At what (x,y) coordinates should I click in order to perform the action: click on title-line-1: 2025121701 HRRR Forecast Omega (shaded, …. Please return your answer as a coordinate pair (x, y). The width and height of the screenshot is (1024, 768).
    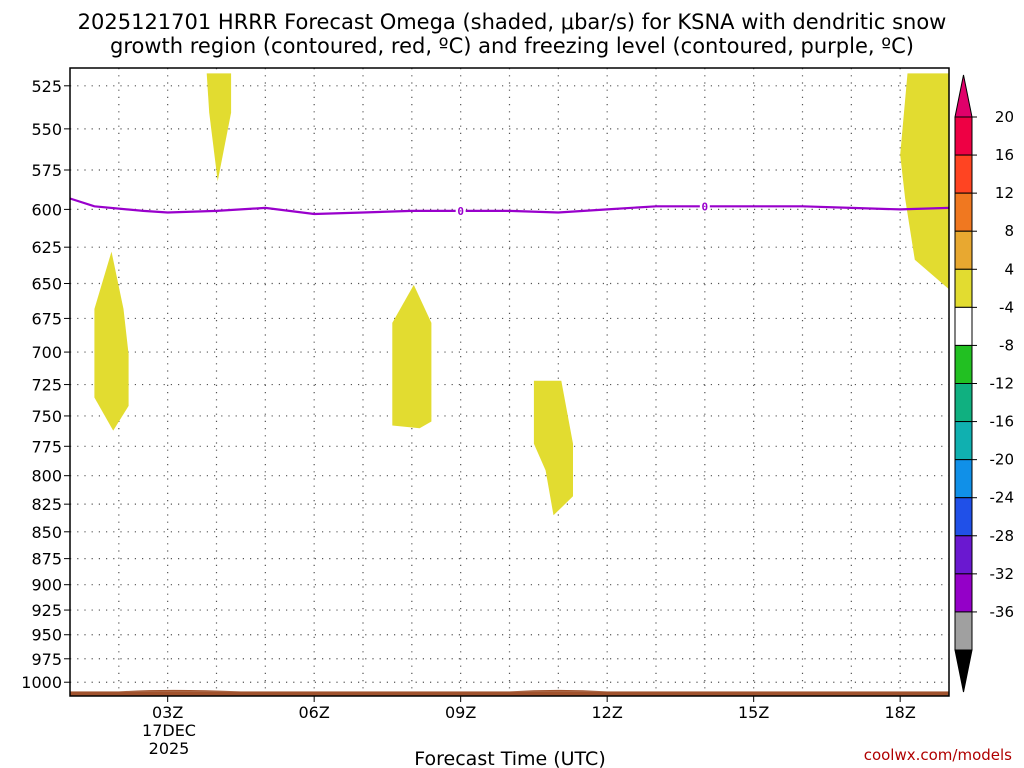
    Looking at the image, I should click on (512, 22).